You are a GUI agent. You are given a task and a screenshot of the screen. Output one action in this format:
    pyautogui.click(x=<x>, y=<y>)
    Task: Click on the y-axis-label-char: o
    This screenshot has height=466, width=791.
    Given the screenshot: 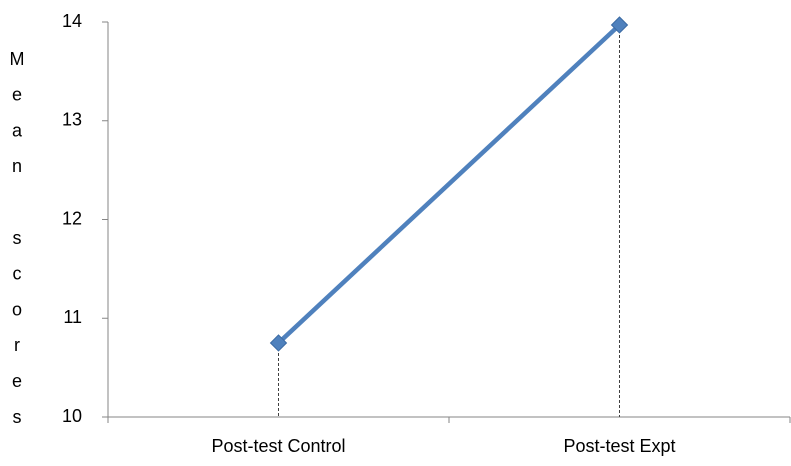 What is the action you would take?
    pyautogui.click(x=17, y=309)
    